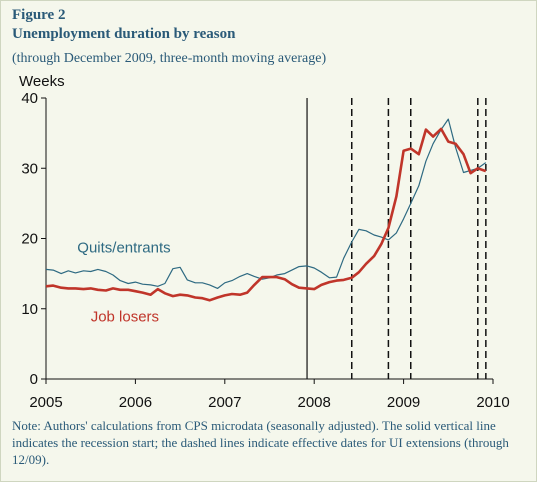  What do you see at coordinates (123, 248) in the screenshot?
I see `series-label-quits-entrants: Quits/entrants` at bounding box center [123, 248].